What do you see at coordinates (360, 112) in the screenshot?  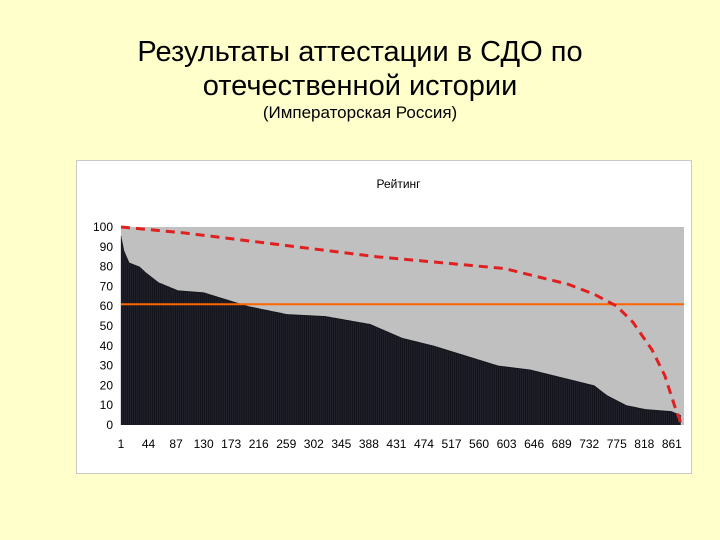 I see `slide-subtitle: (Императорская Россия)` at bounding box center [360, 112].